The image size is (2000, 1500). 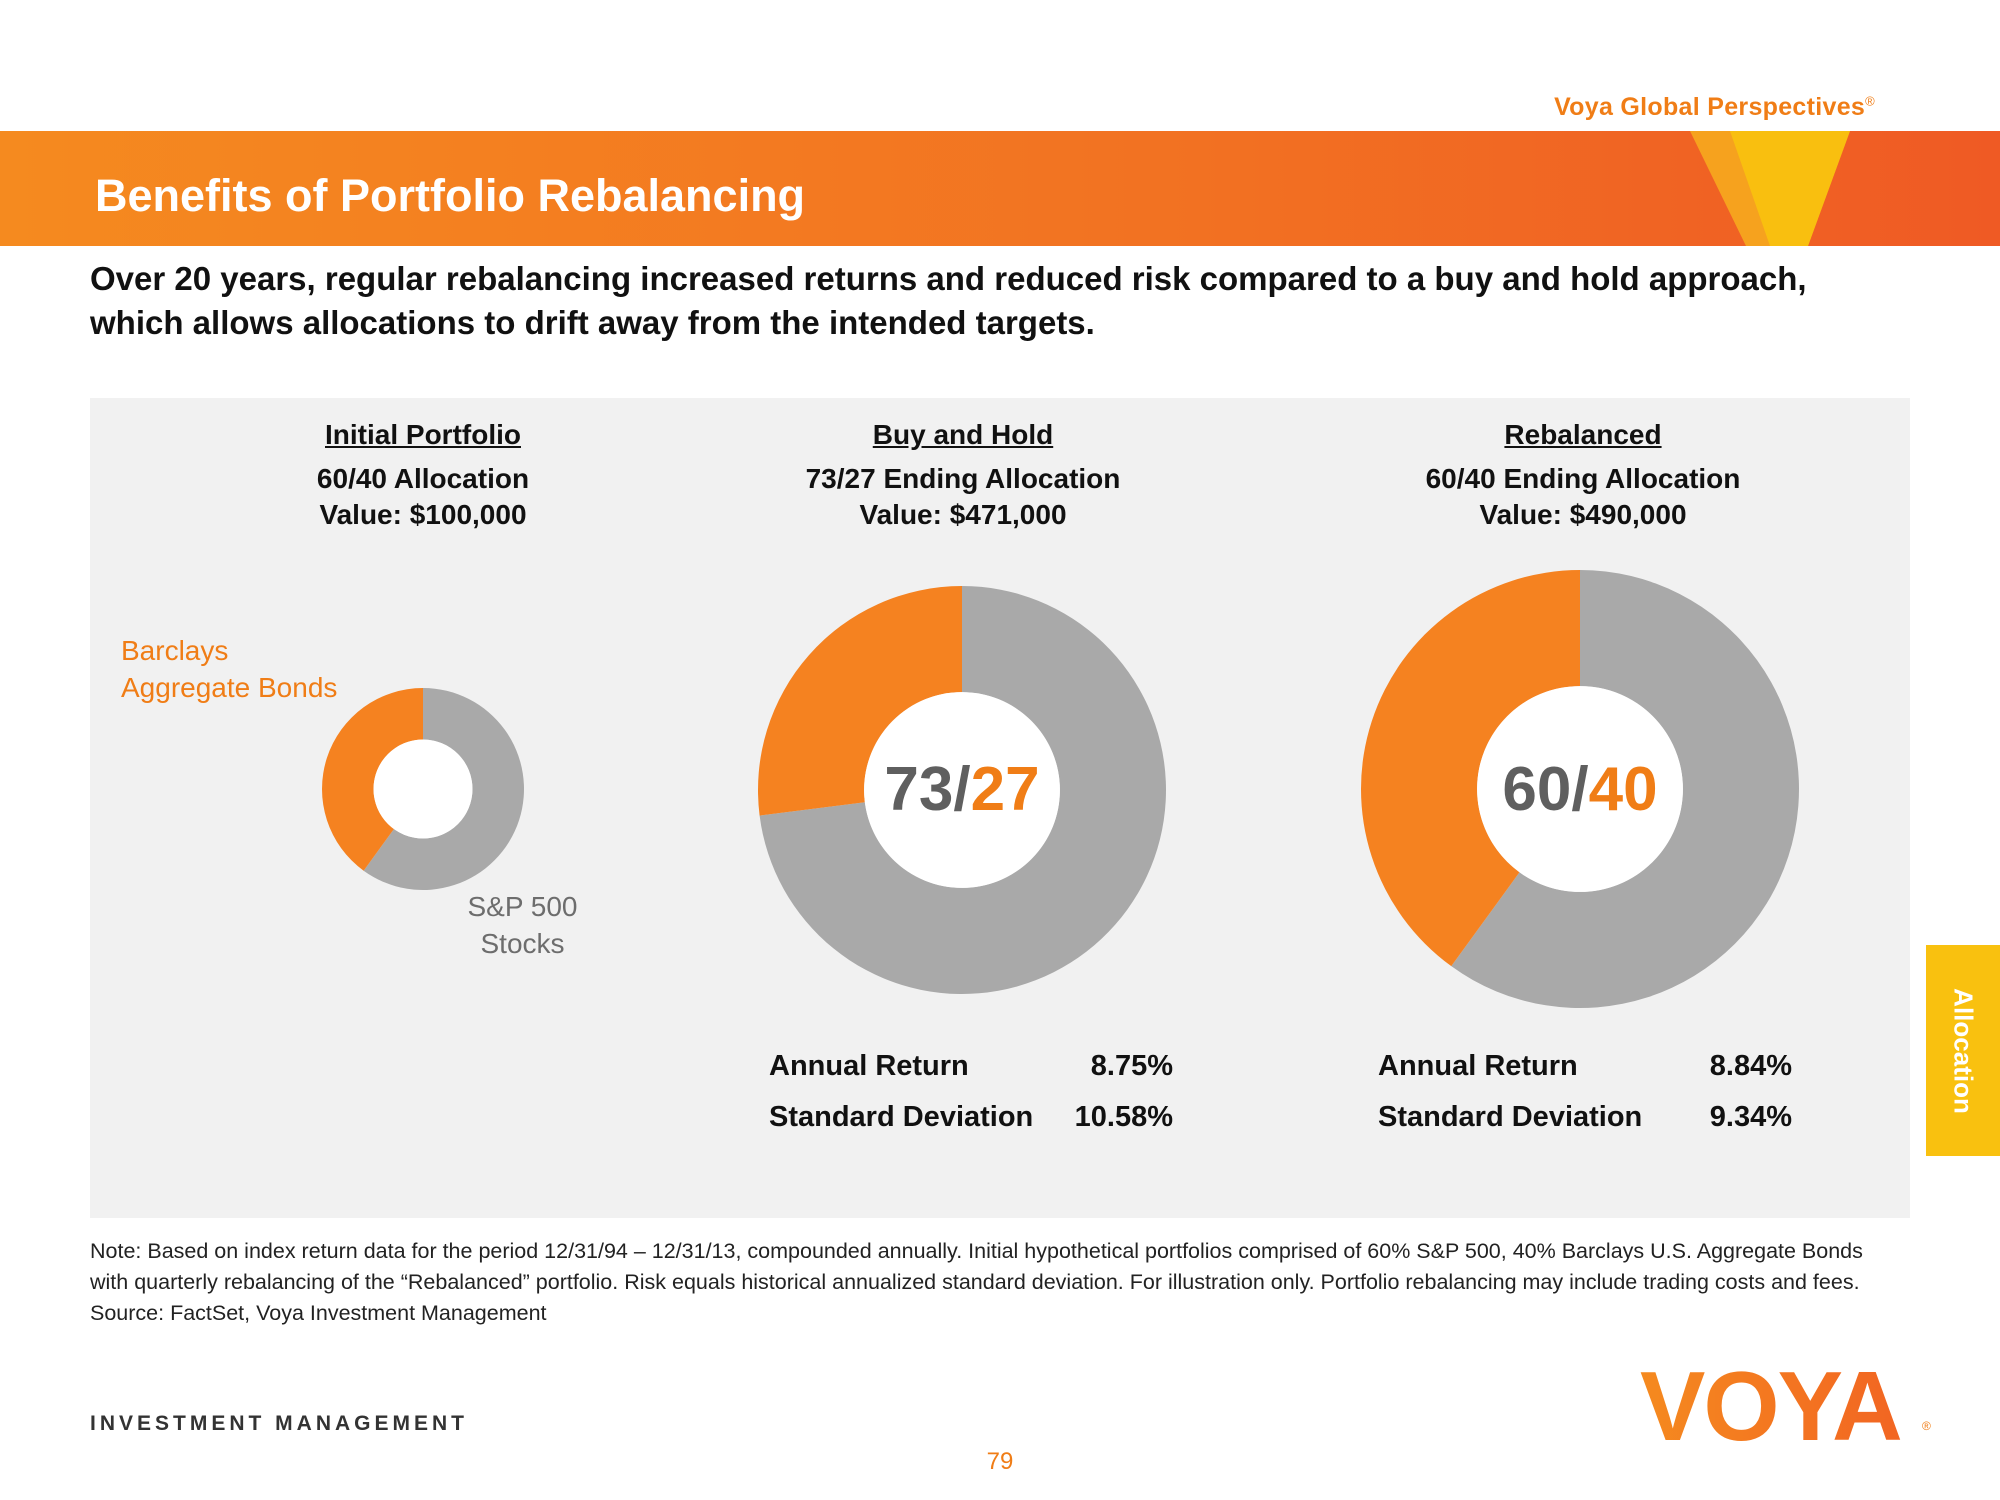 I want to click on buyhold-stat-return: Annual Return 8.75%, so click(x=971, y=1075).